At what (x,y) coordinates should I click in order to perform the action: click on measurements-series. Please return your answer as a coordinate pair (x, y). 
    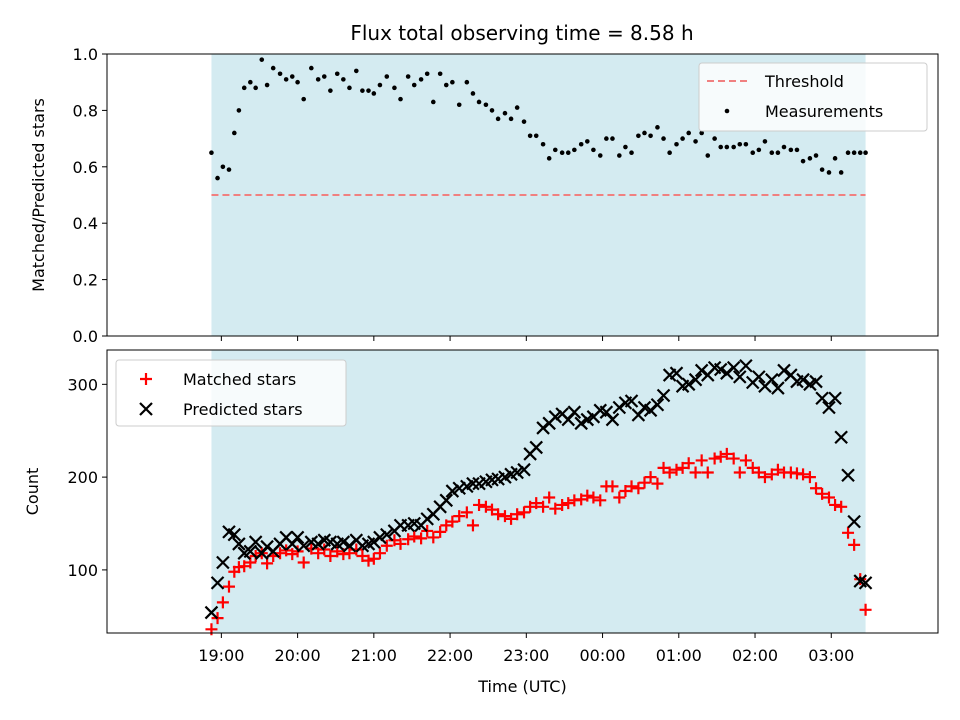
    Looking at the image, I should click on (538, 119).